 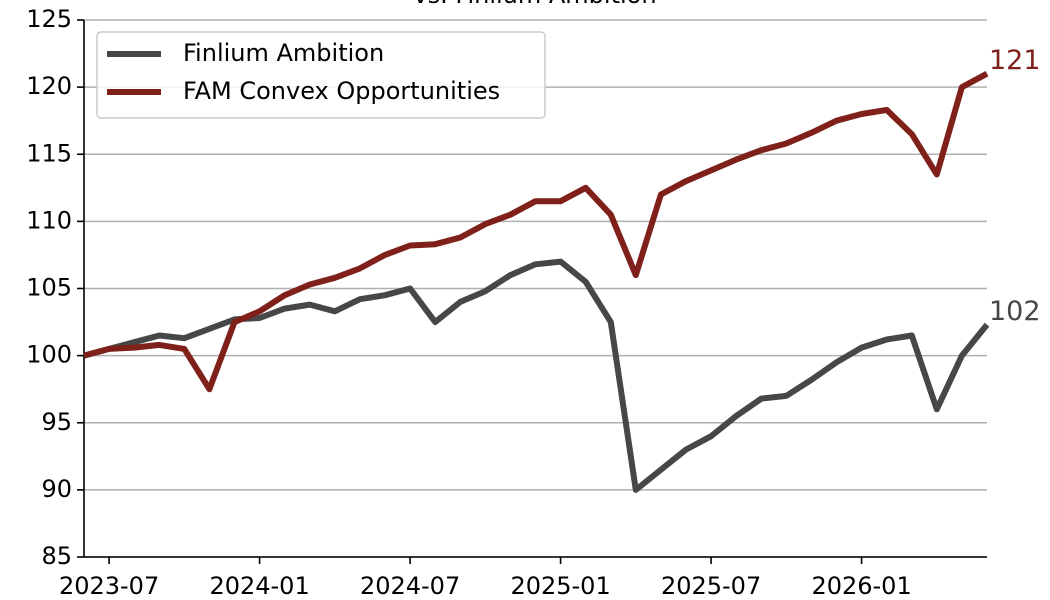 I want to click on end-label: 102, so click(x=1015, y=311).